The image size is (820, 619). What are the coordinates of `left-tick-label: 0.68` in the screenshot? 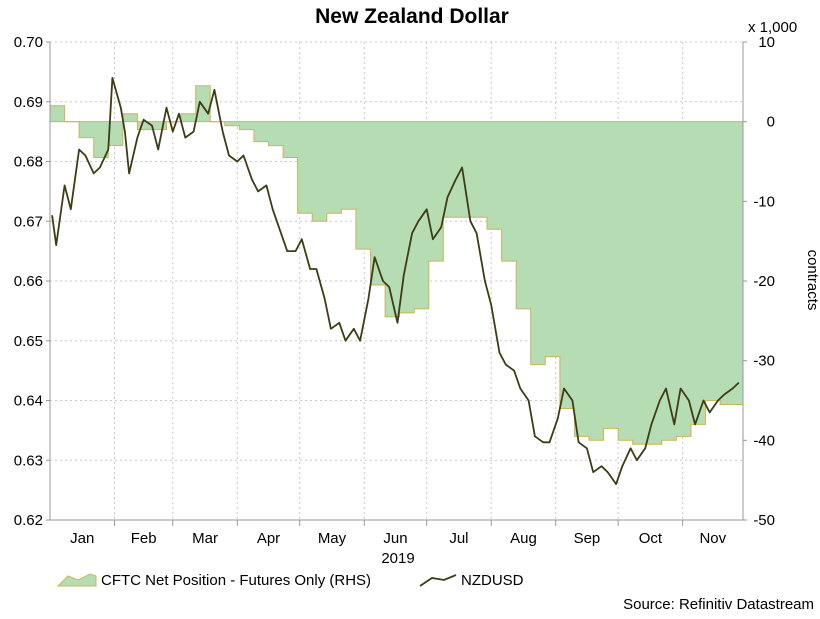 It's located at (28, 162).